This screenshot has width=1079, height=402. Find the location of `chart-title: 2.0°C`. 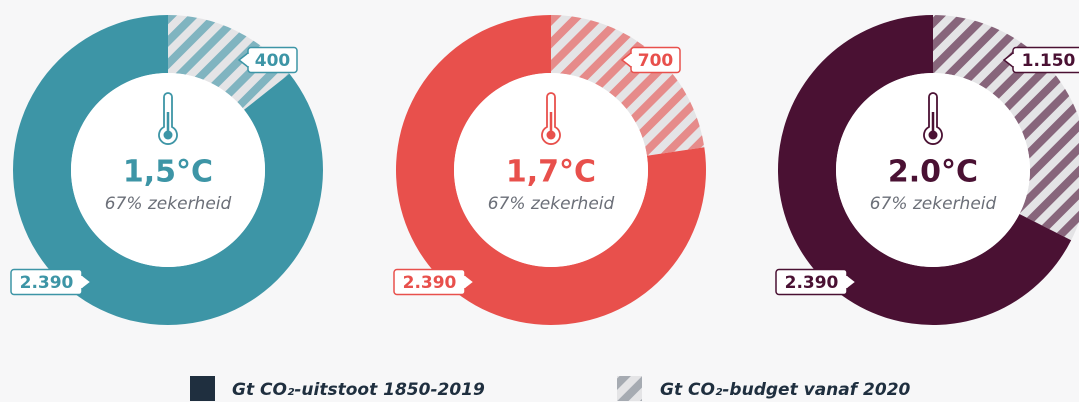

chart-title: 2.0°C is located at coordinates (933, 172).